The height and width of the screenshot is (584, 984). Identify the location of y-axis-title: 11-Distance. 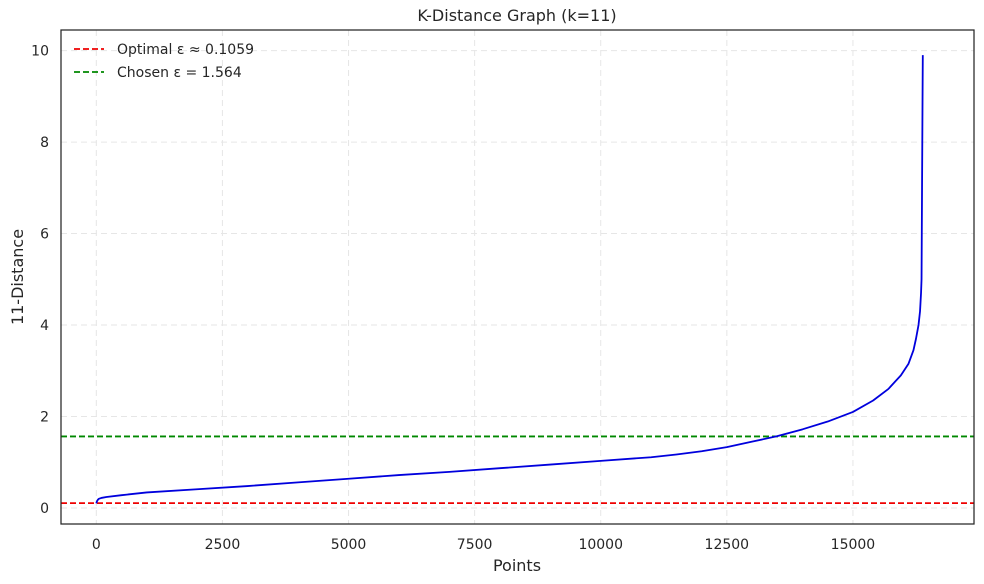
(17, 277).